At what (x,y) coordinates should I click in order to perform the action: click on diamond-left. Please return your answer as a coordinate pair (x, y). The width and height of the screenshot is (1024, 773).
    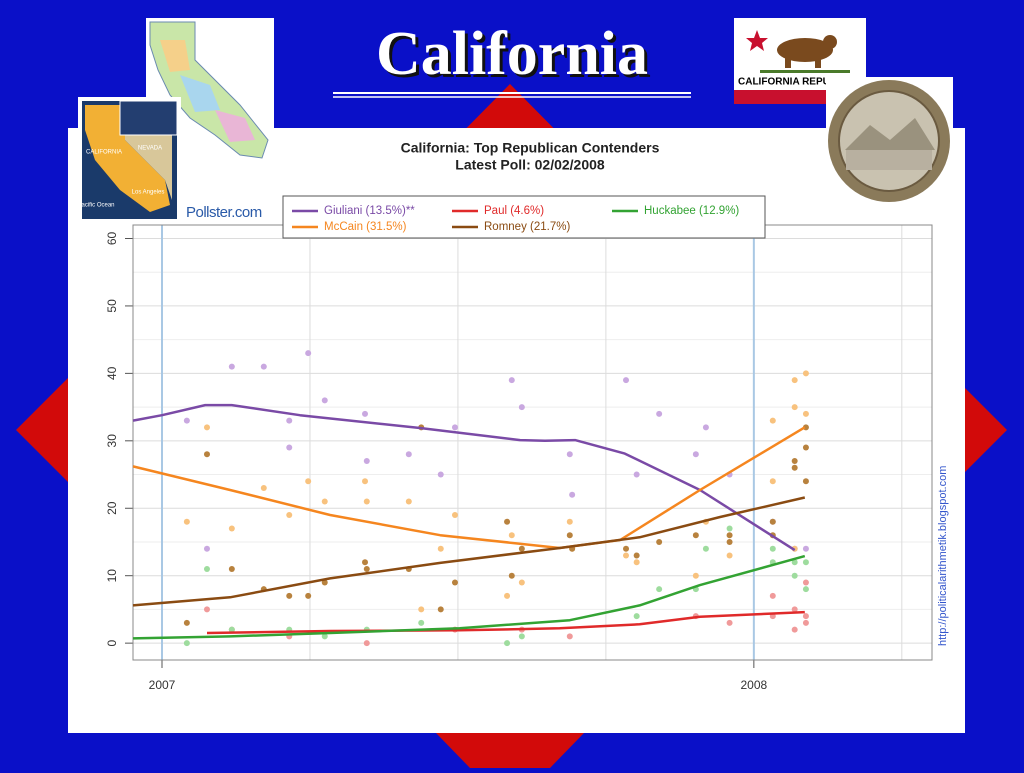
    Looking at the image, I should click on (43, 430).